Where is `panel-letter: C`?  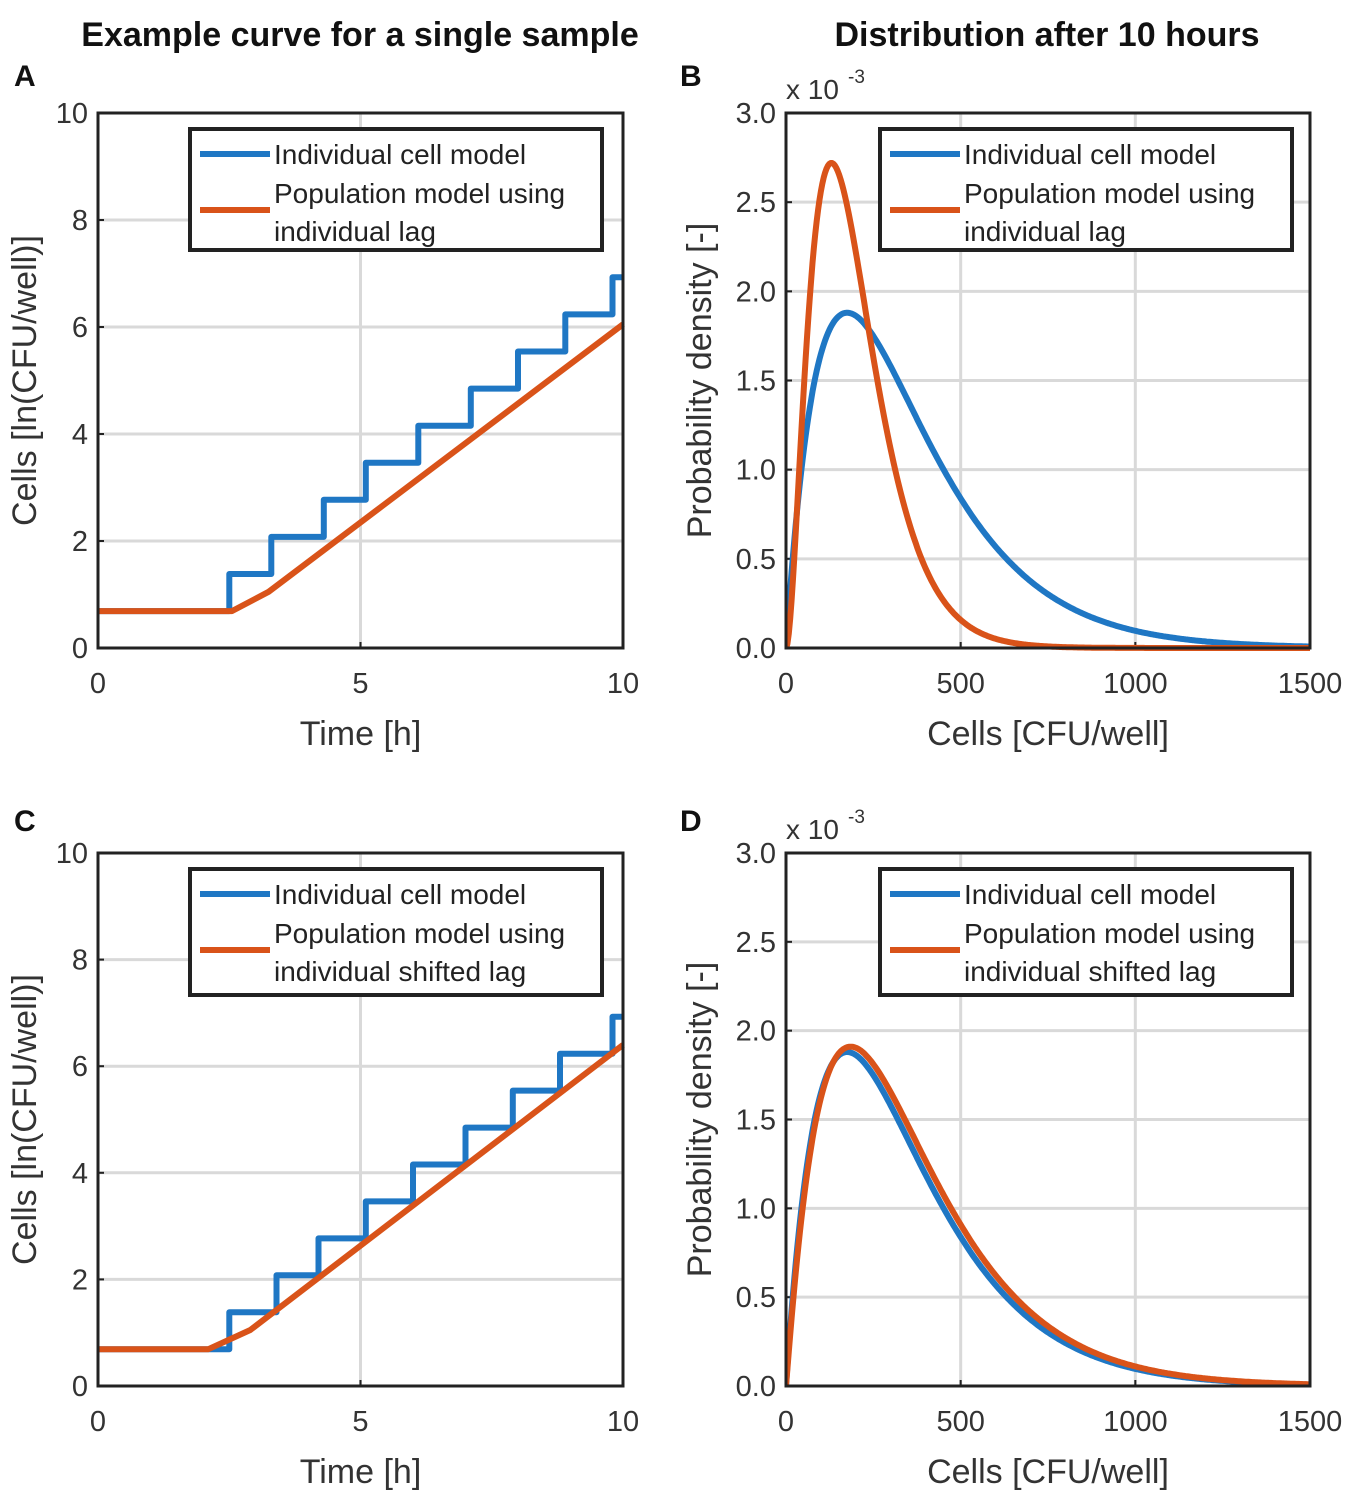
panel-letter: C is located at coordinates (25, 821).